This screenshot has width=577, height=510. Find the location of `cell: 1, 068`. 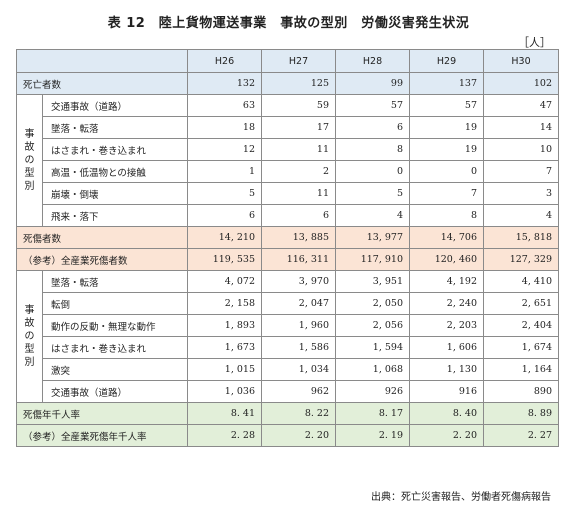

cell: 1, 068 is located at coordinates (372, 369).